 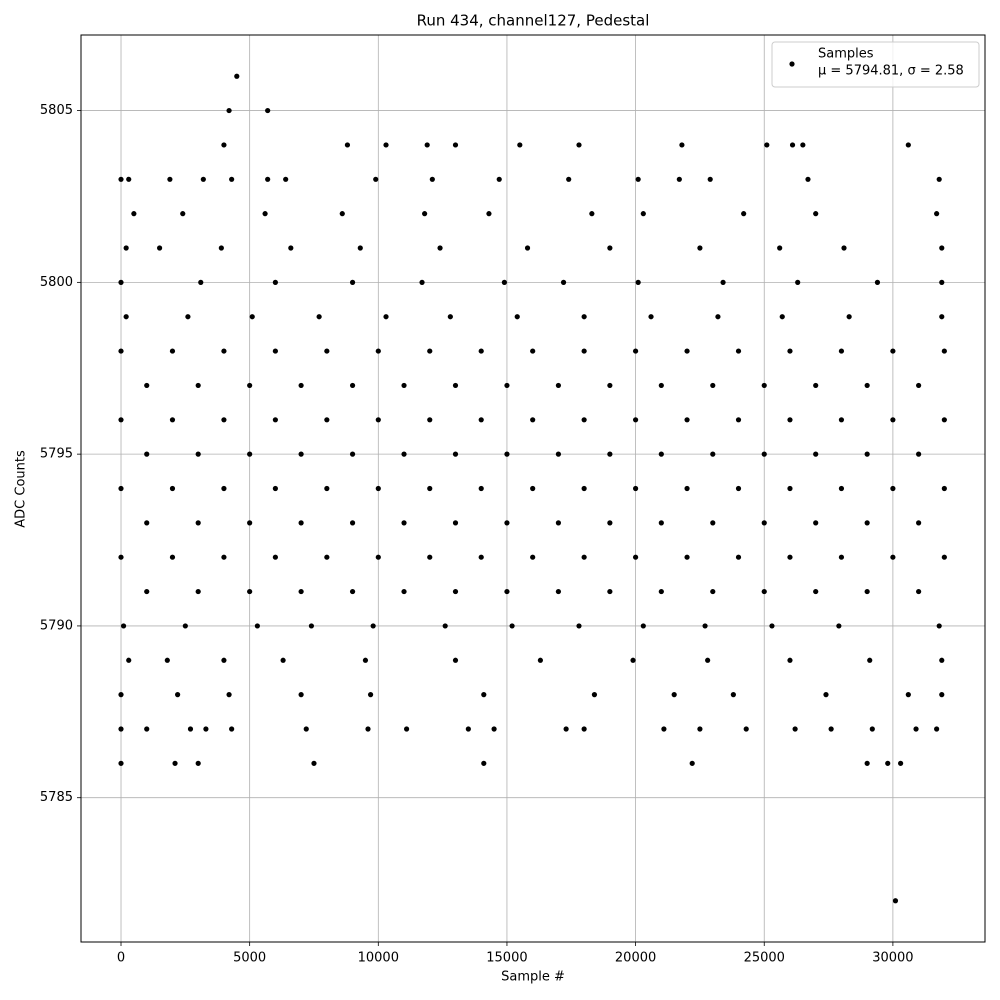 What do you see at coordinates (21, 489) in the screenshot?
I see `y-axis-label: ADC Counts` at bounding box center [21, 489].